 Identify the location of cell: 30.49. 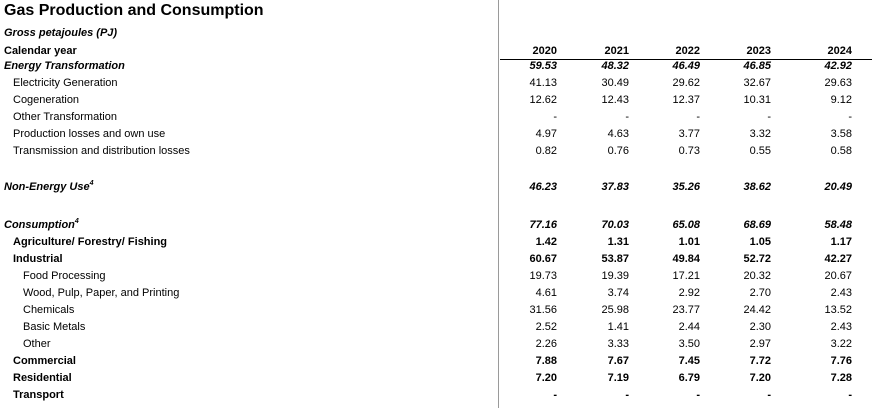
(615, 83).